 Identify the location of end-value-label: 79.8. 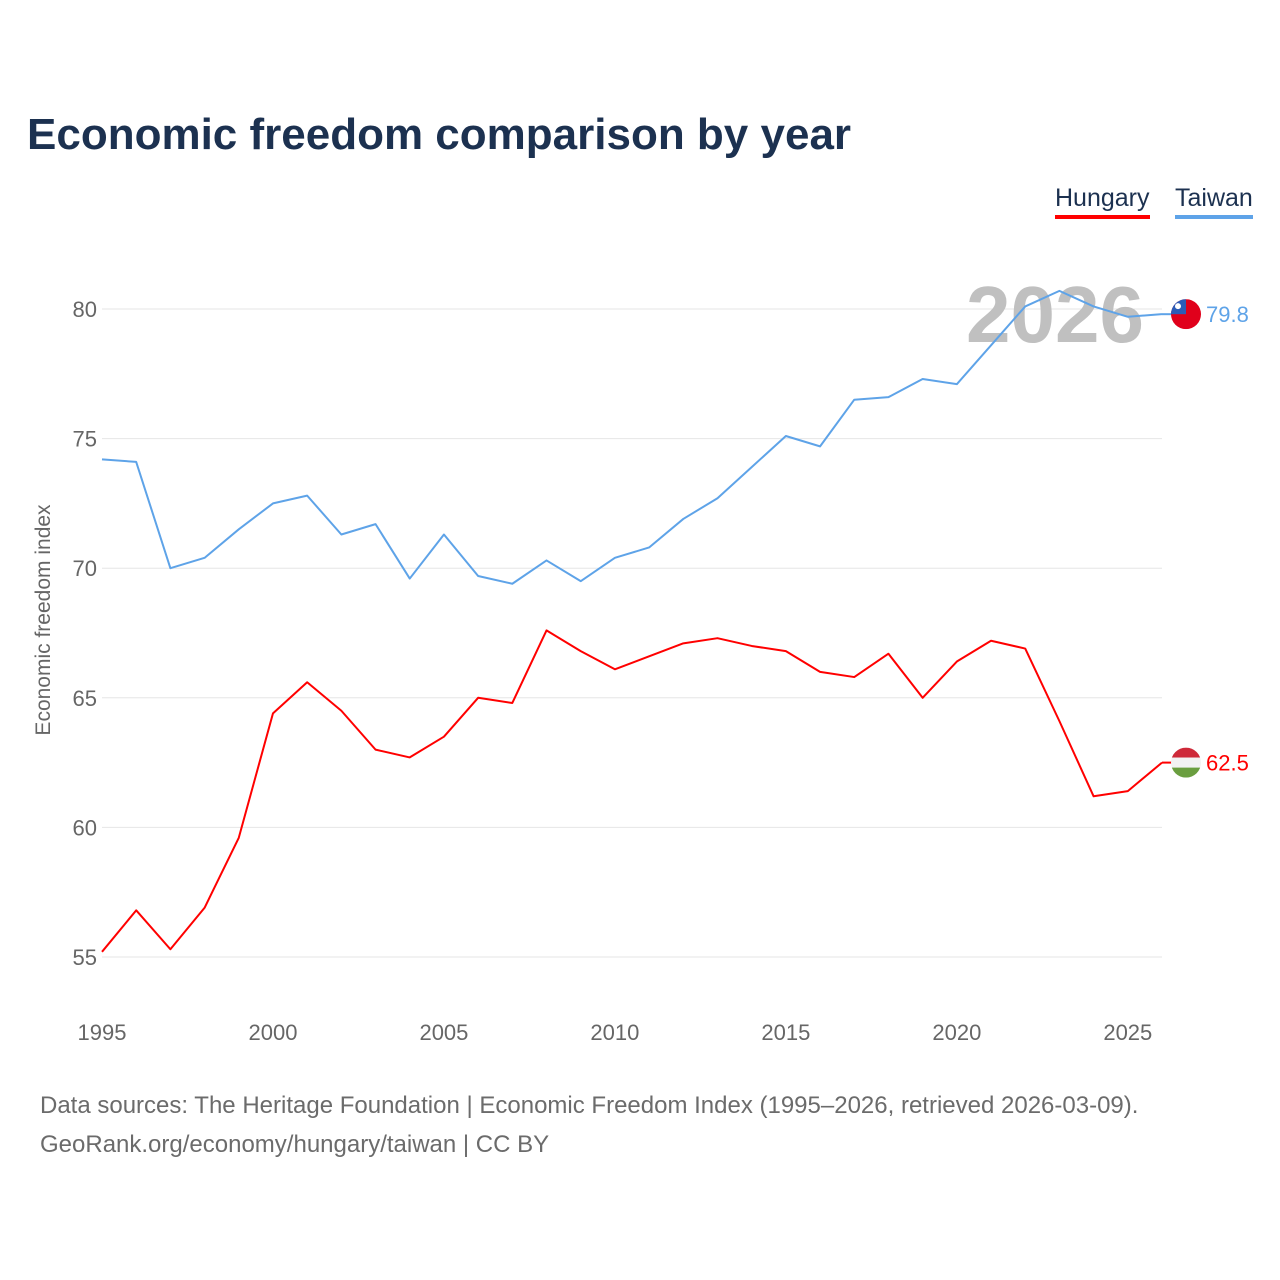
(1227, 314).